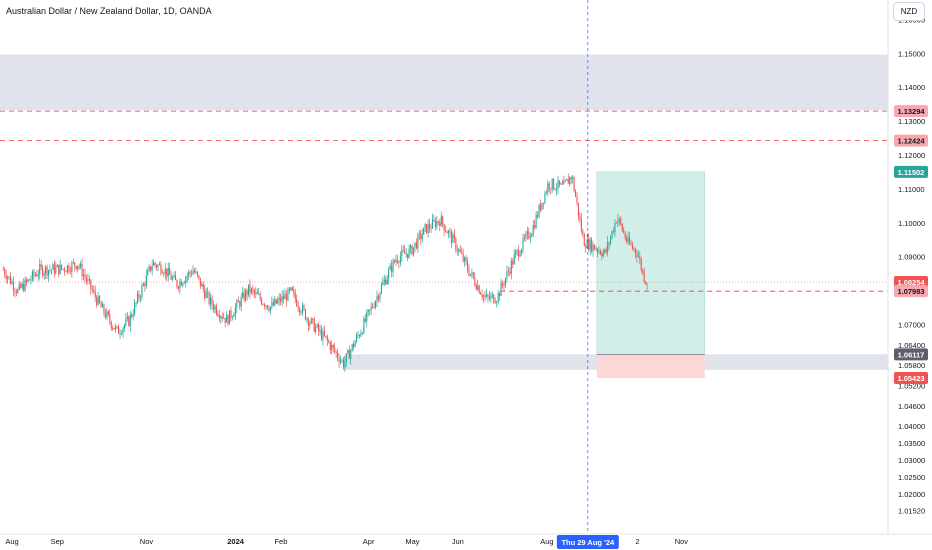 The width and height of the screenshot is (932, 550). What do you see at coordinates (910, 291) in the screenshot?
I see `price-badge-label: 1.07983` at bounding box center [910, 291].